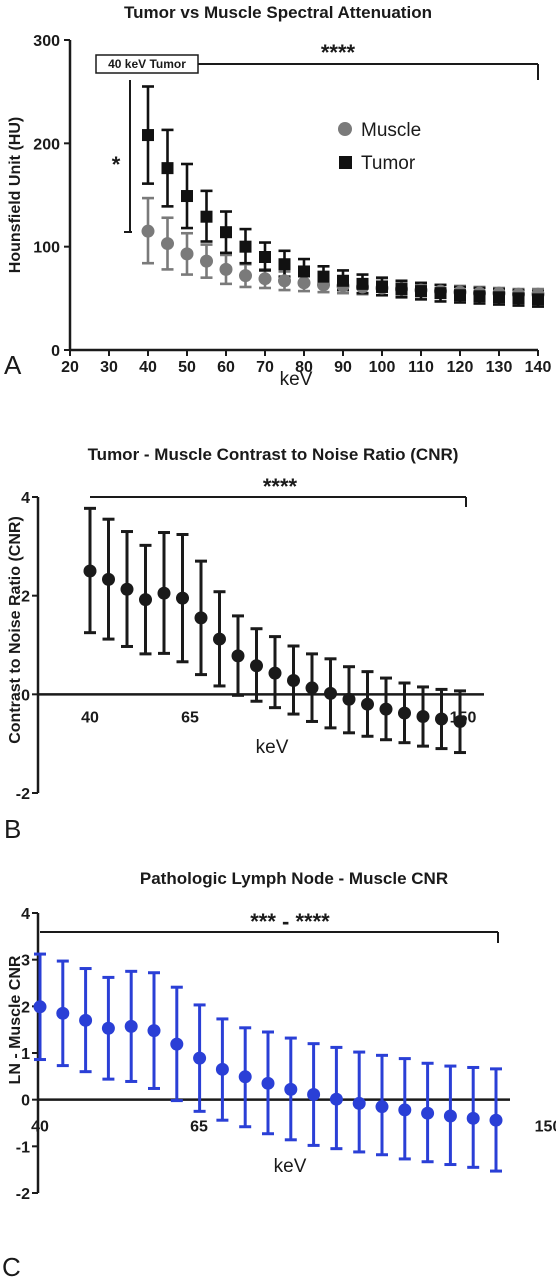 Image resolution: width=556 pixels, height=1280 pixels. I want to click on panel-a-y-tick-label: 100, so click(46, 248).